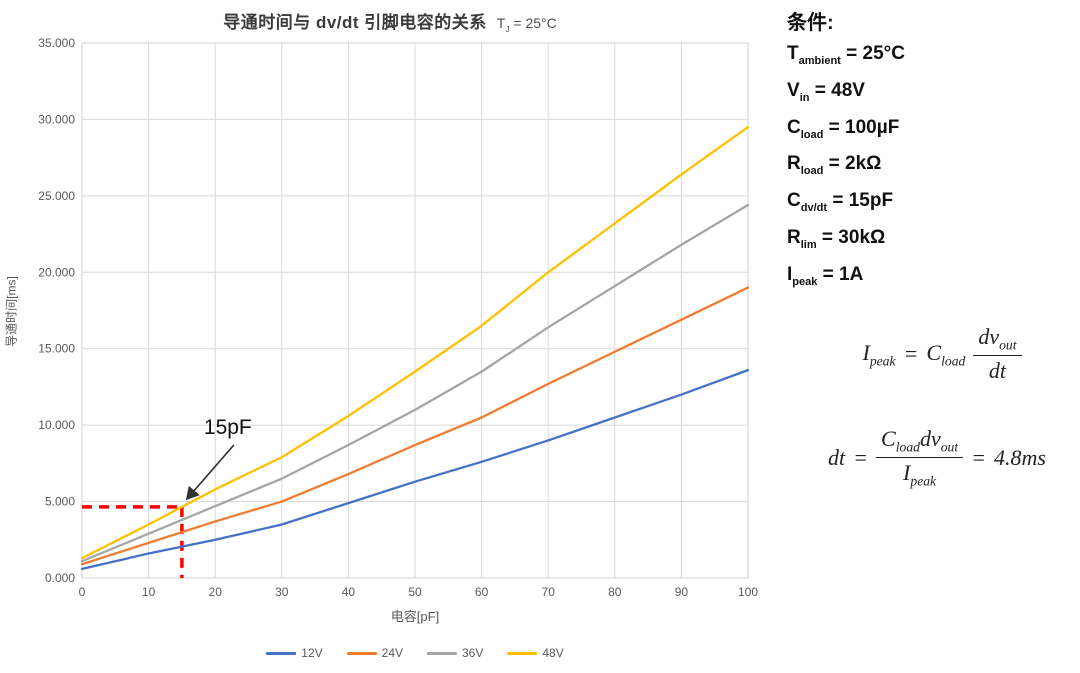 This screenshot has width=1080, height=673. Describe the element at coordinates (1020, 457) in the screenshot. I see `formula-dt-result: 4.8ms` at that location.